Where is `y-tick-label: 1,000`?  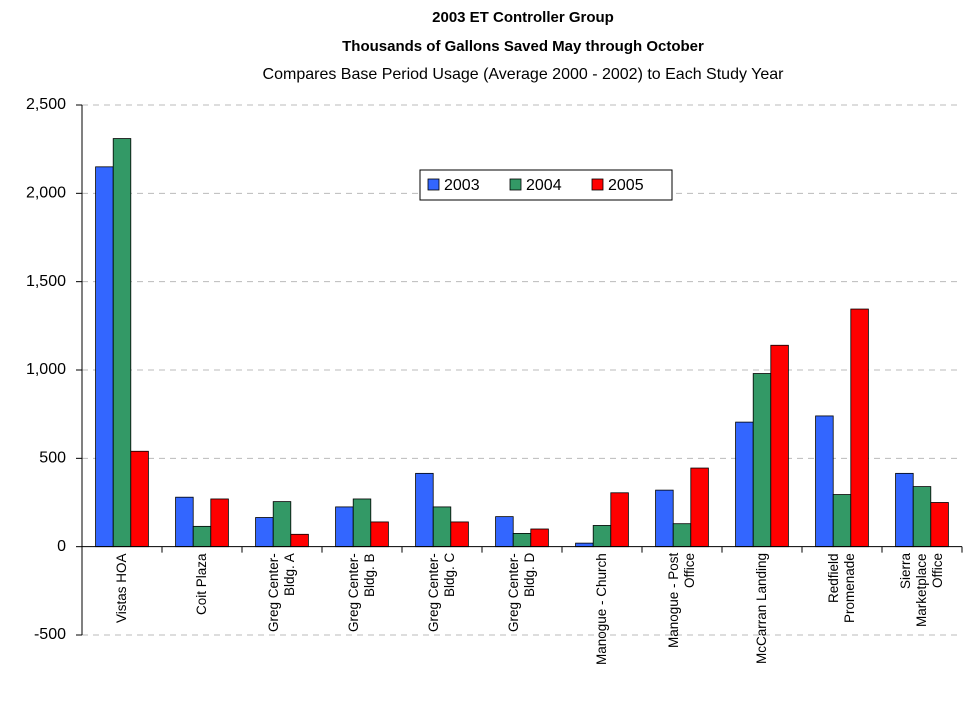
y-tick-label: 1,000 is located at coordinates (46, 369).